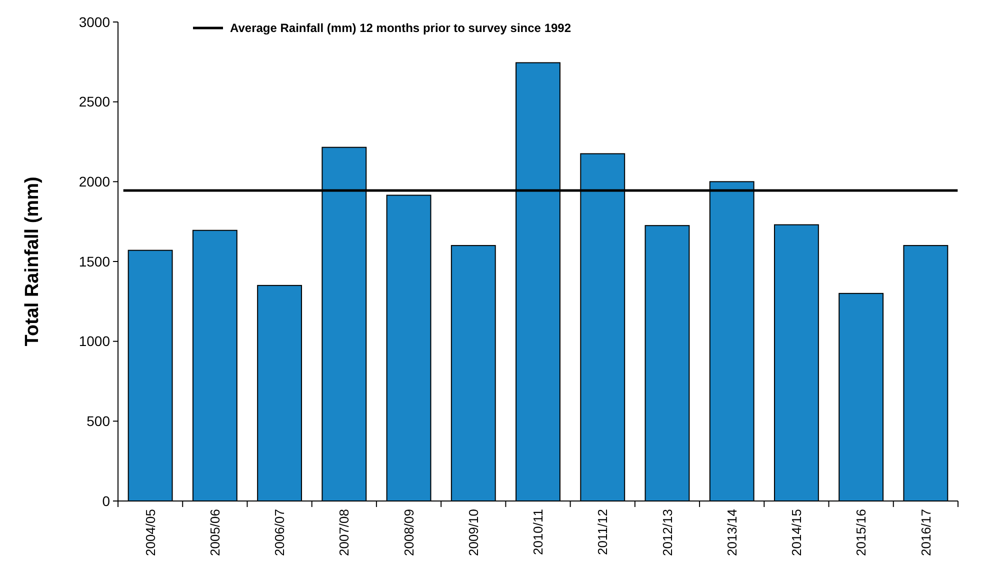  Describe the element at coordinates (667, 532) in the screenshot. I see `x-tick-label: 2012/13` at that location.